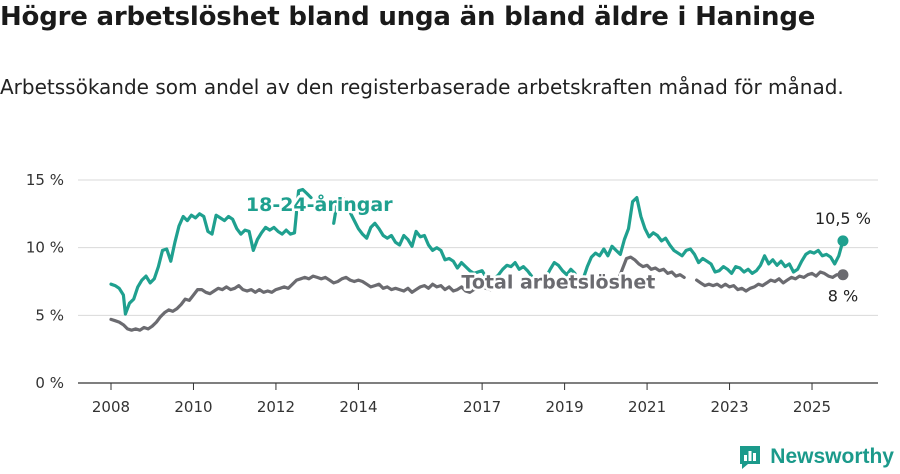  I want to click on x-tick-label: 2019, so click(565, 407).